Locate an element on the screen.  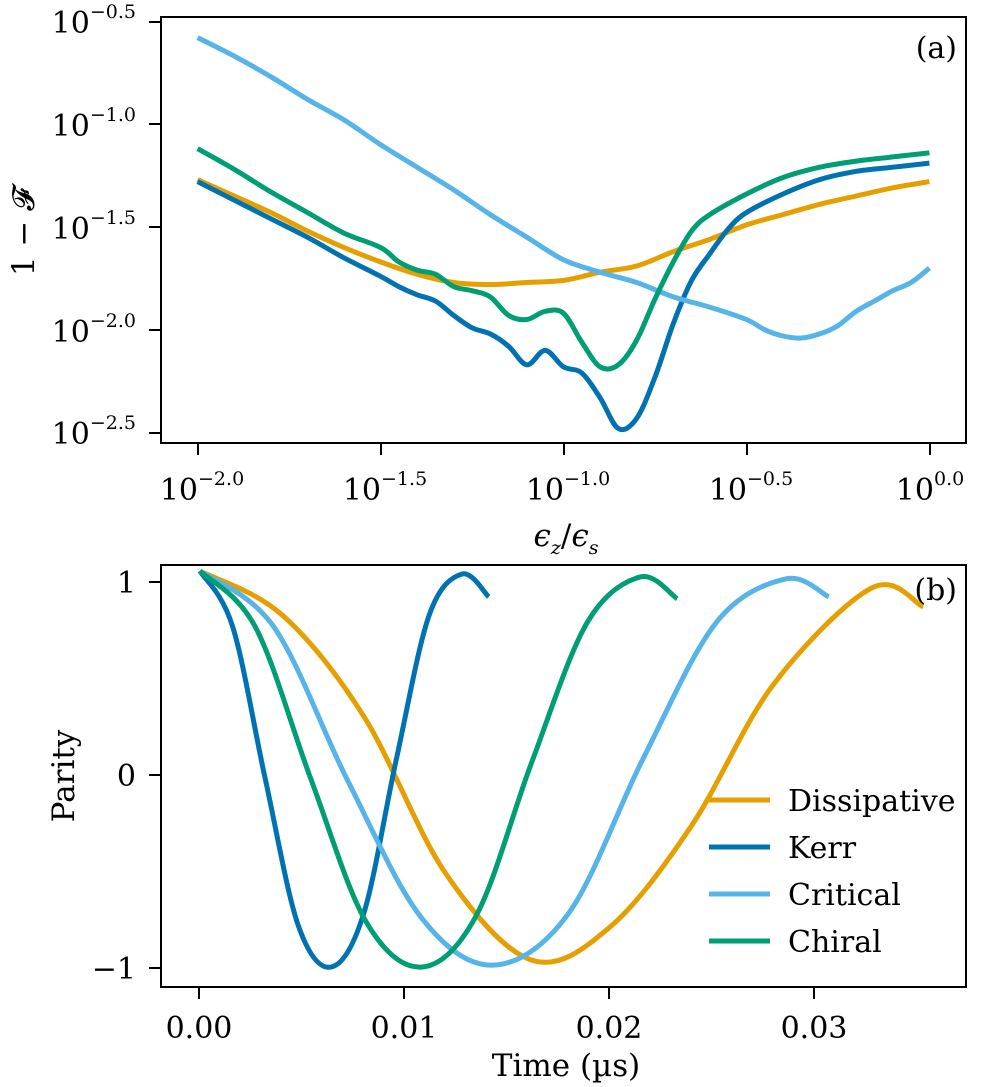
panel-b-xtick: 0.02 is located at coordinates (609, 1016).